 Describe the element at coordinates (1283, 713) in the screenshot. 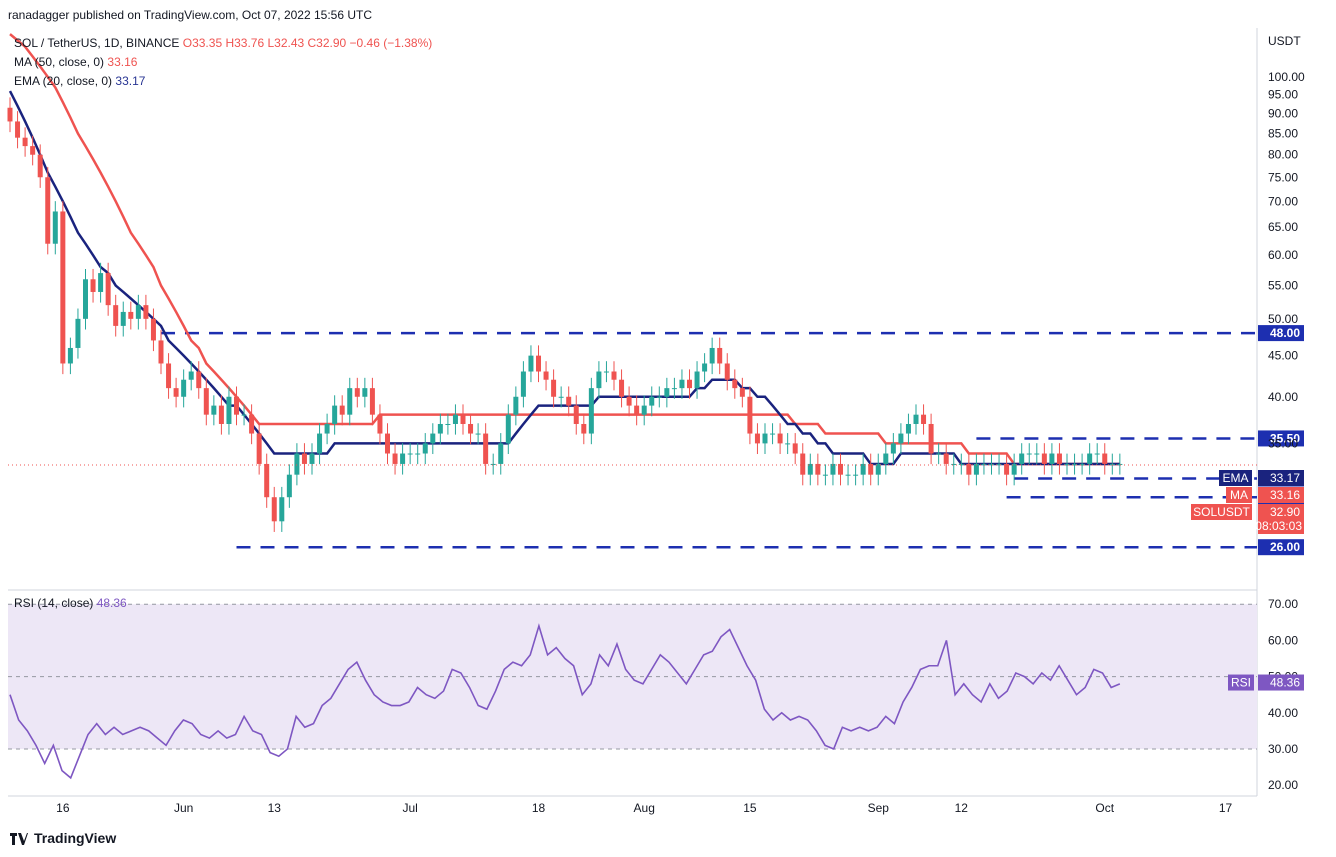

I see `rsi-tick-label: 40.00` at that location.